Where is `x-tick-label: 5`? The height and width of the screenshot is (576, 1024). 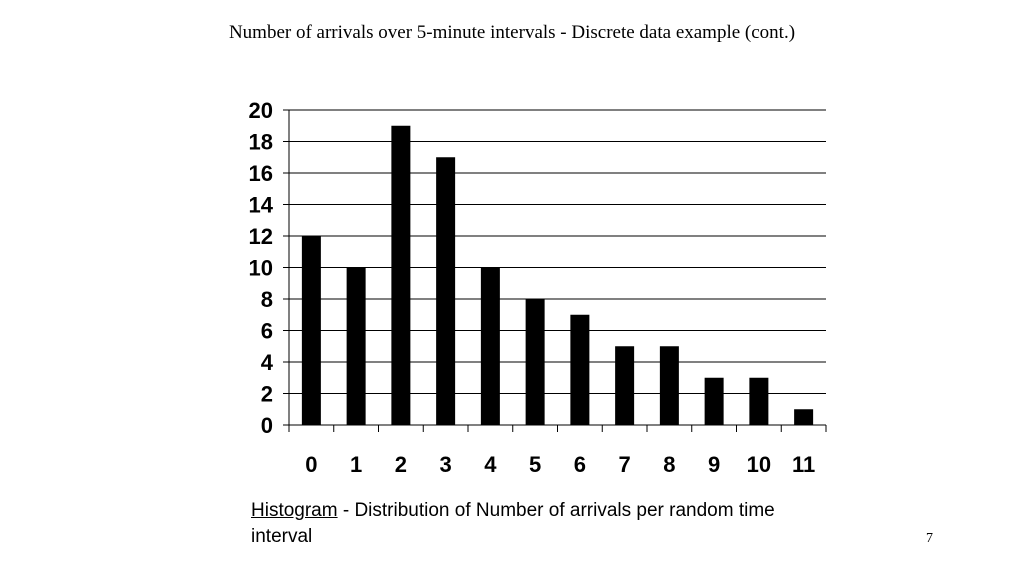
x-tick-label: 5 is located at coordinates (535, 464).